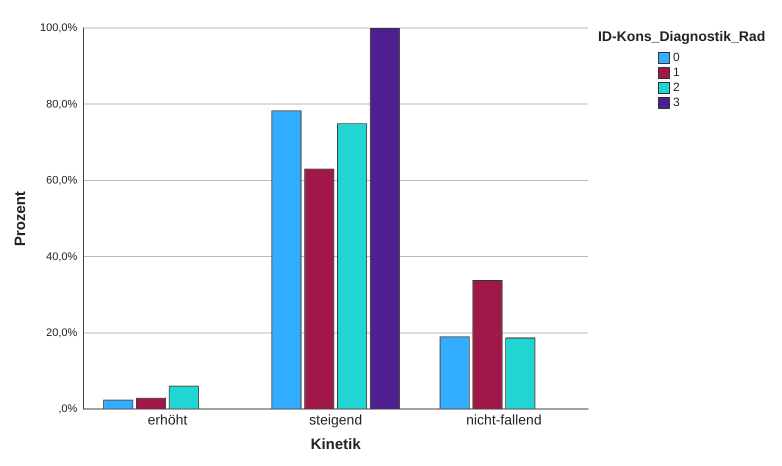 This screenshot has height=466, width=782. What do you see at coordinates (21, 218) in the screenshot?
I see `y-axis-title: Prozent` at bounding box center [21, 218].